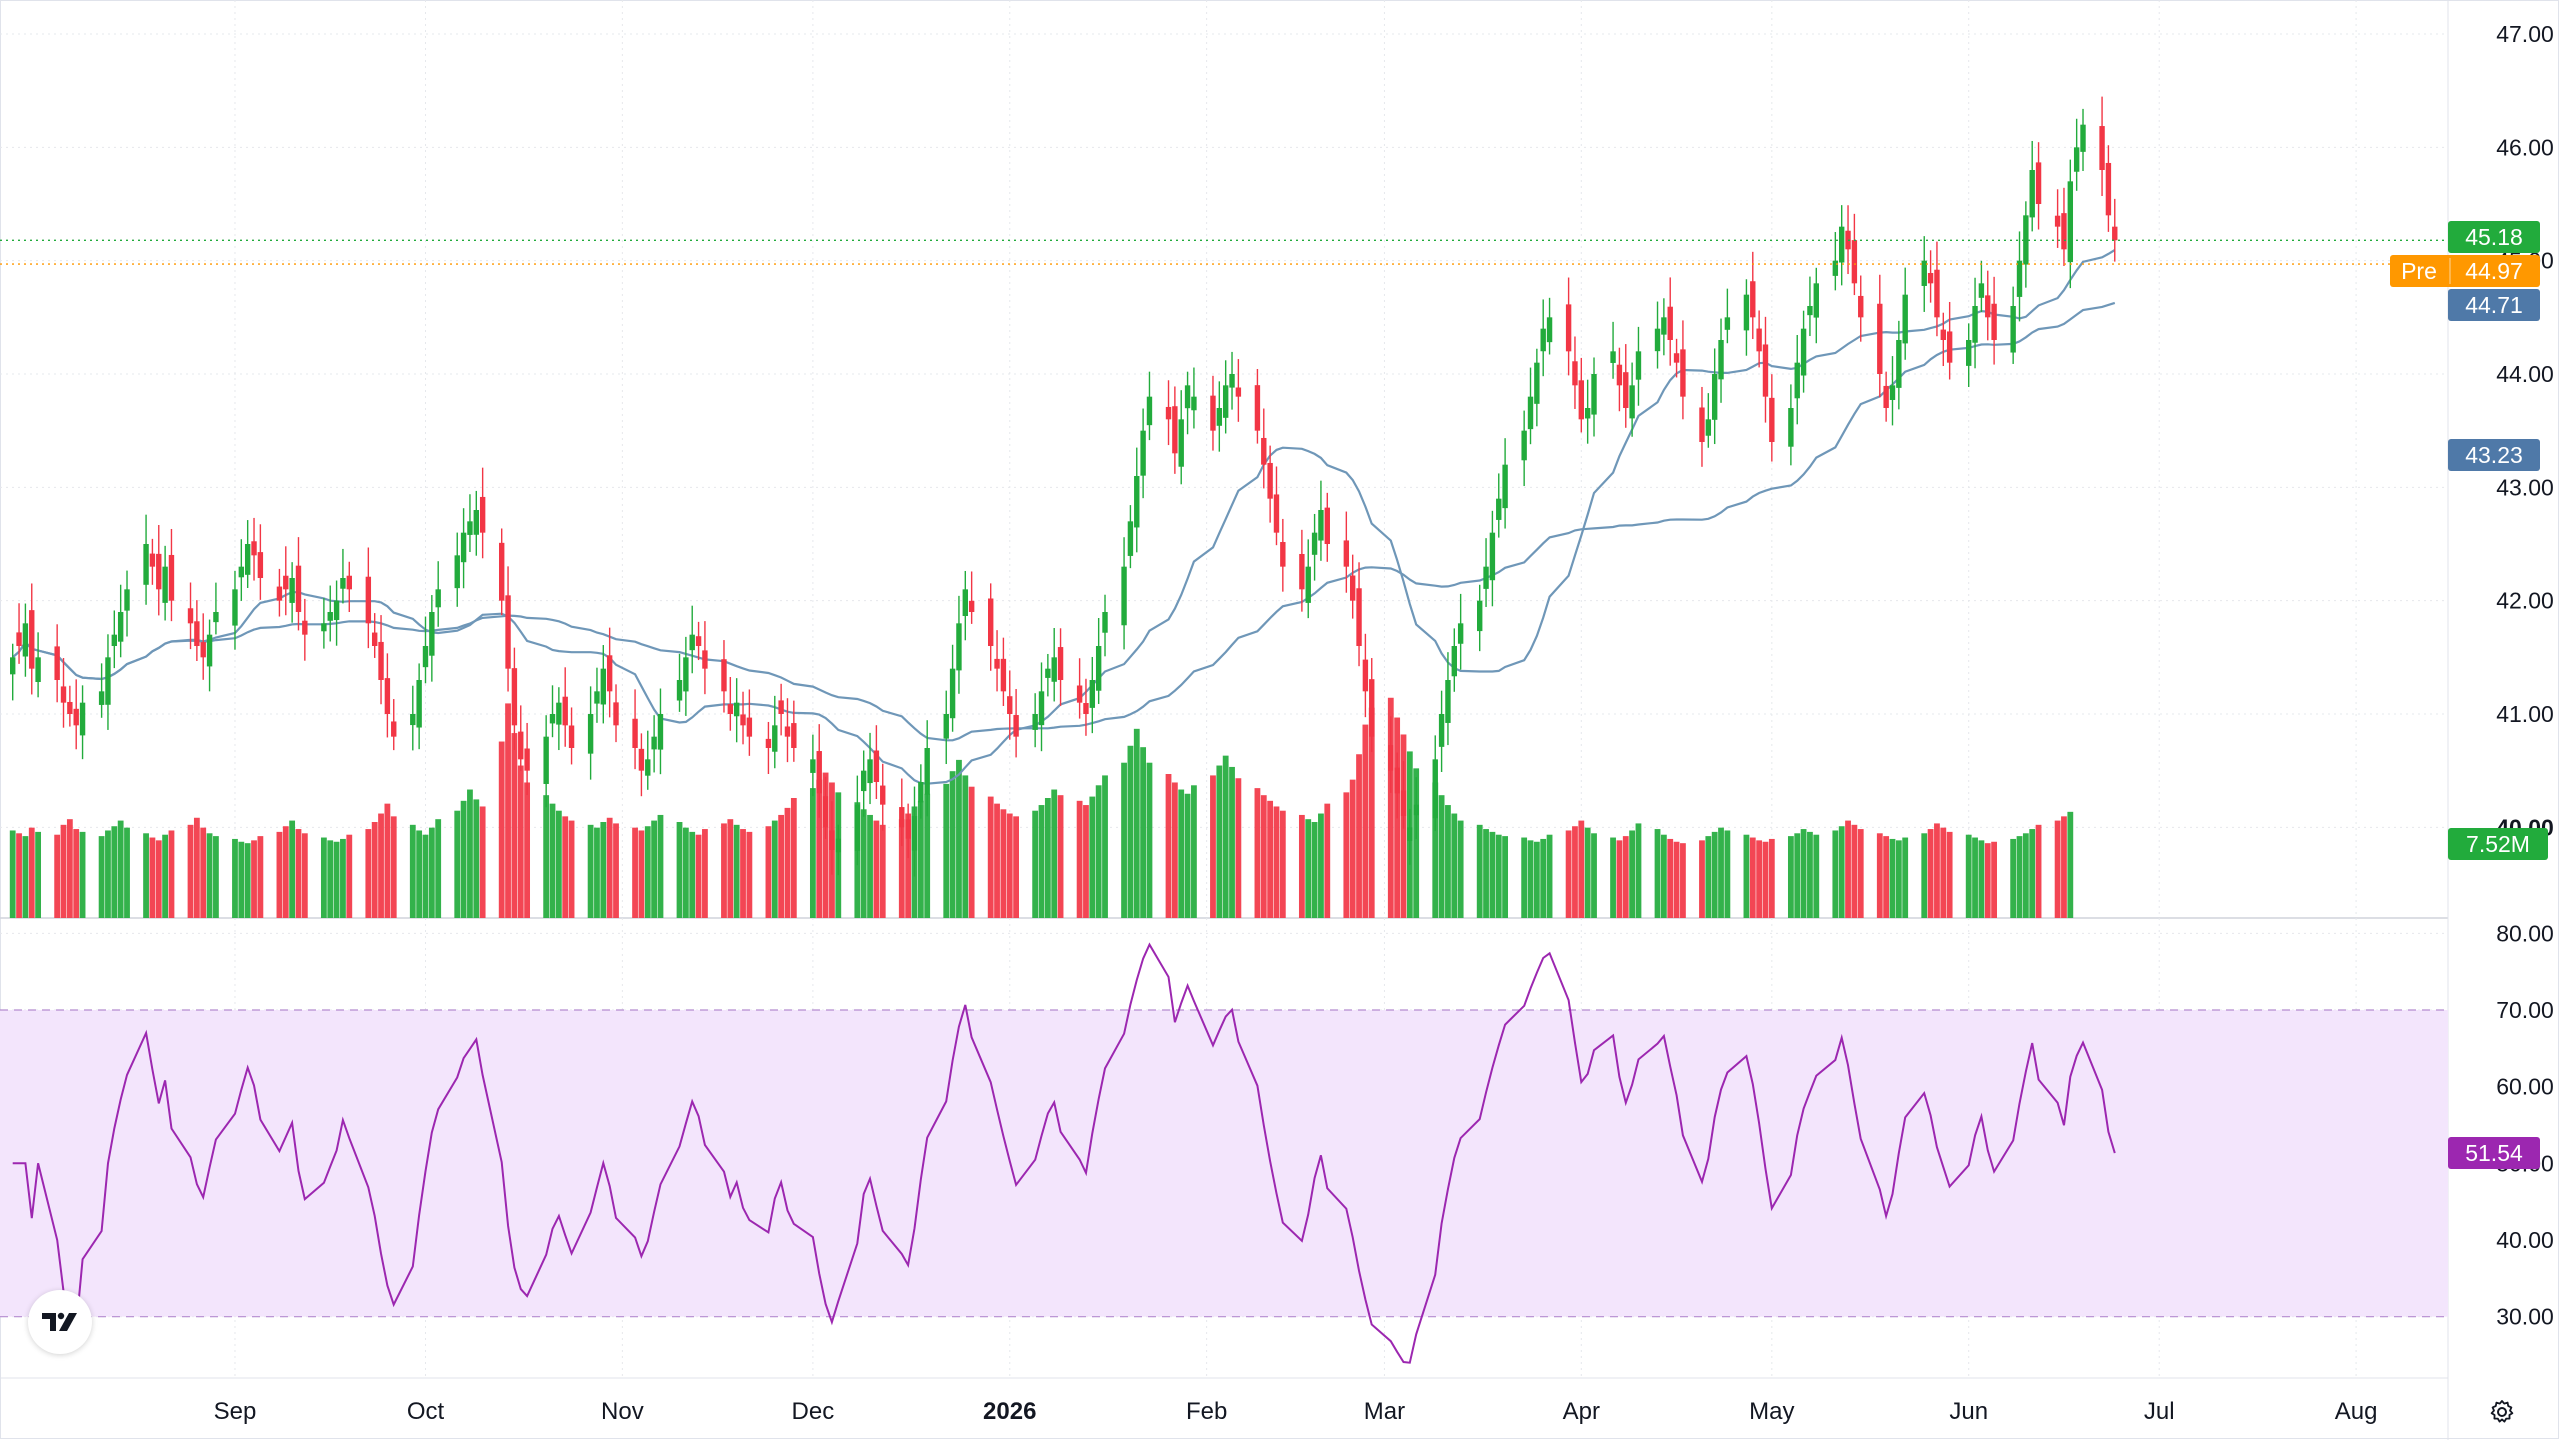  What do you see at coordinates (2494, 1153) in the screenshot?
I see `rsi-tag-text: 51.54` at bounding box center [2494, 1153].